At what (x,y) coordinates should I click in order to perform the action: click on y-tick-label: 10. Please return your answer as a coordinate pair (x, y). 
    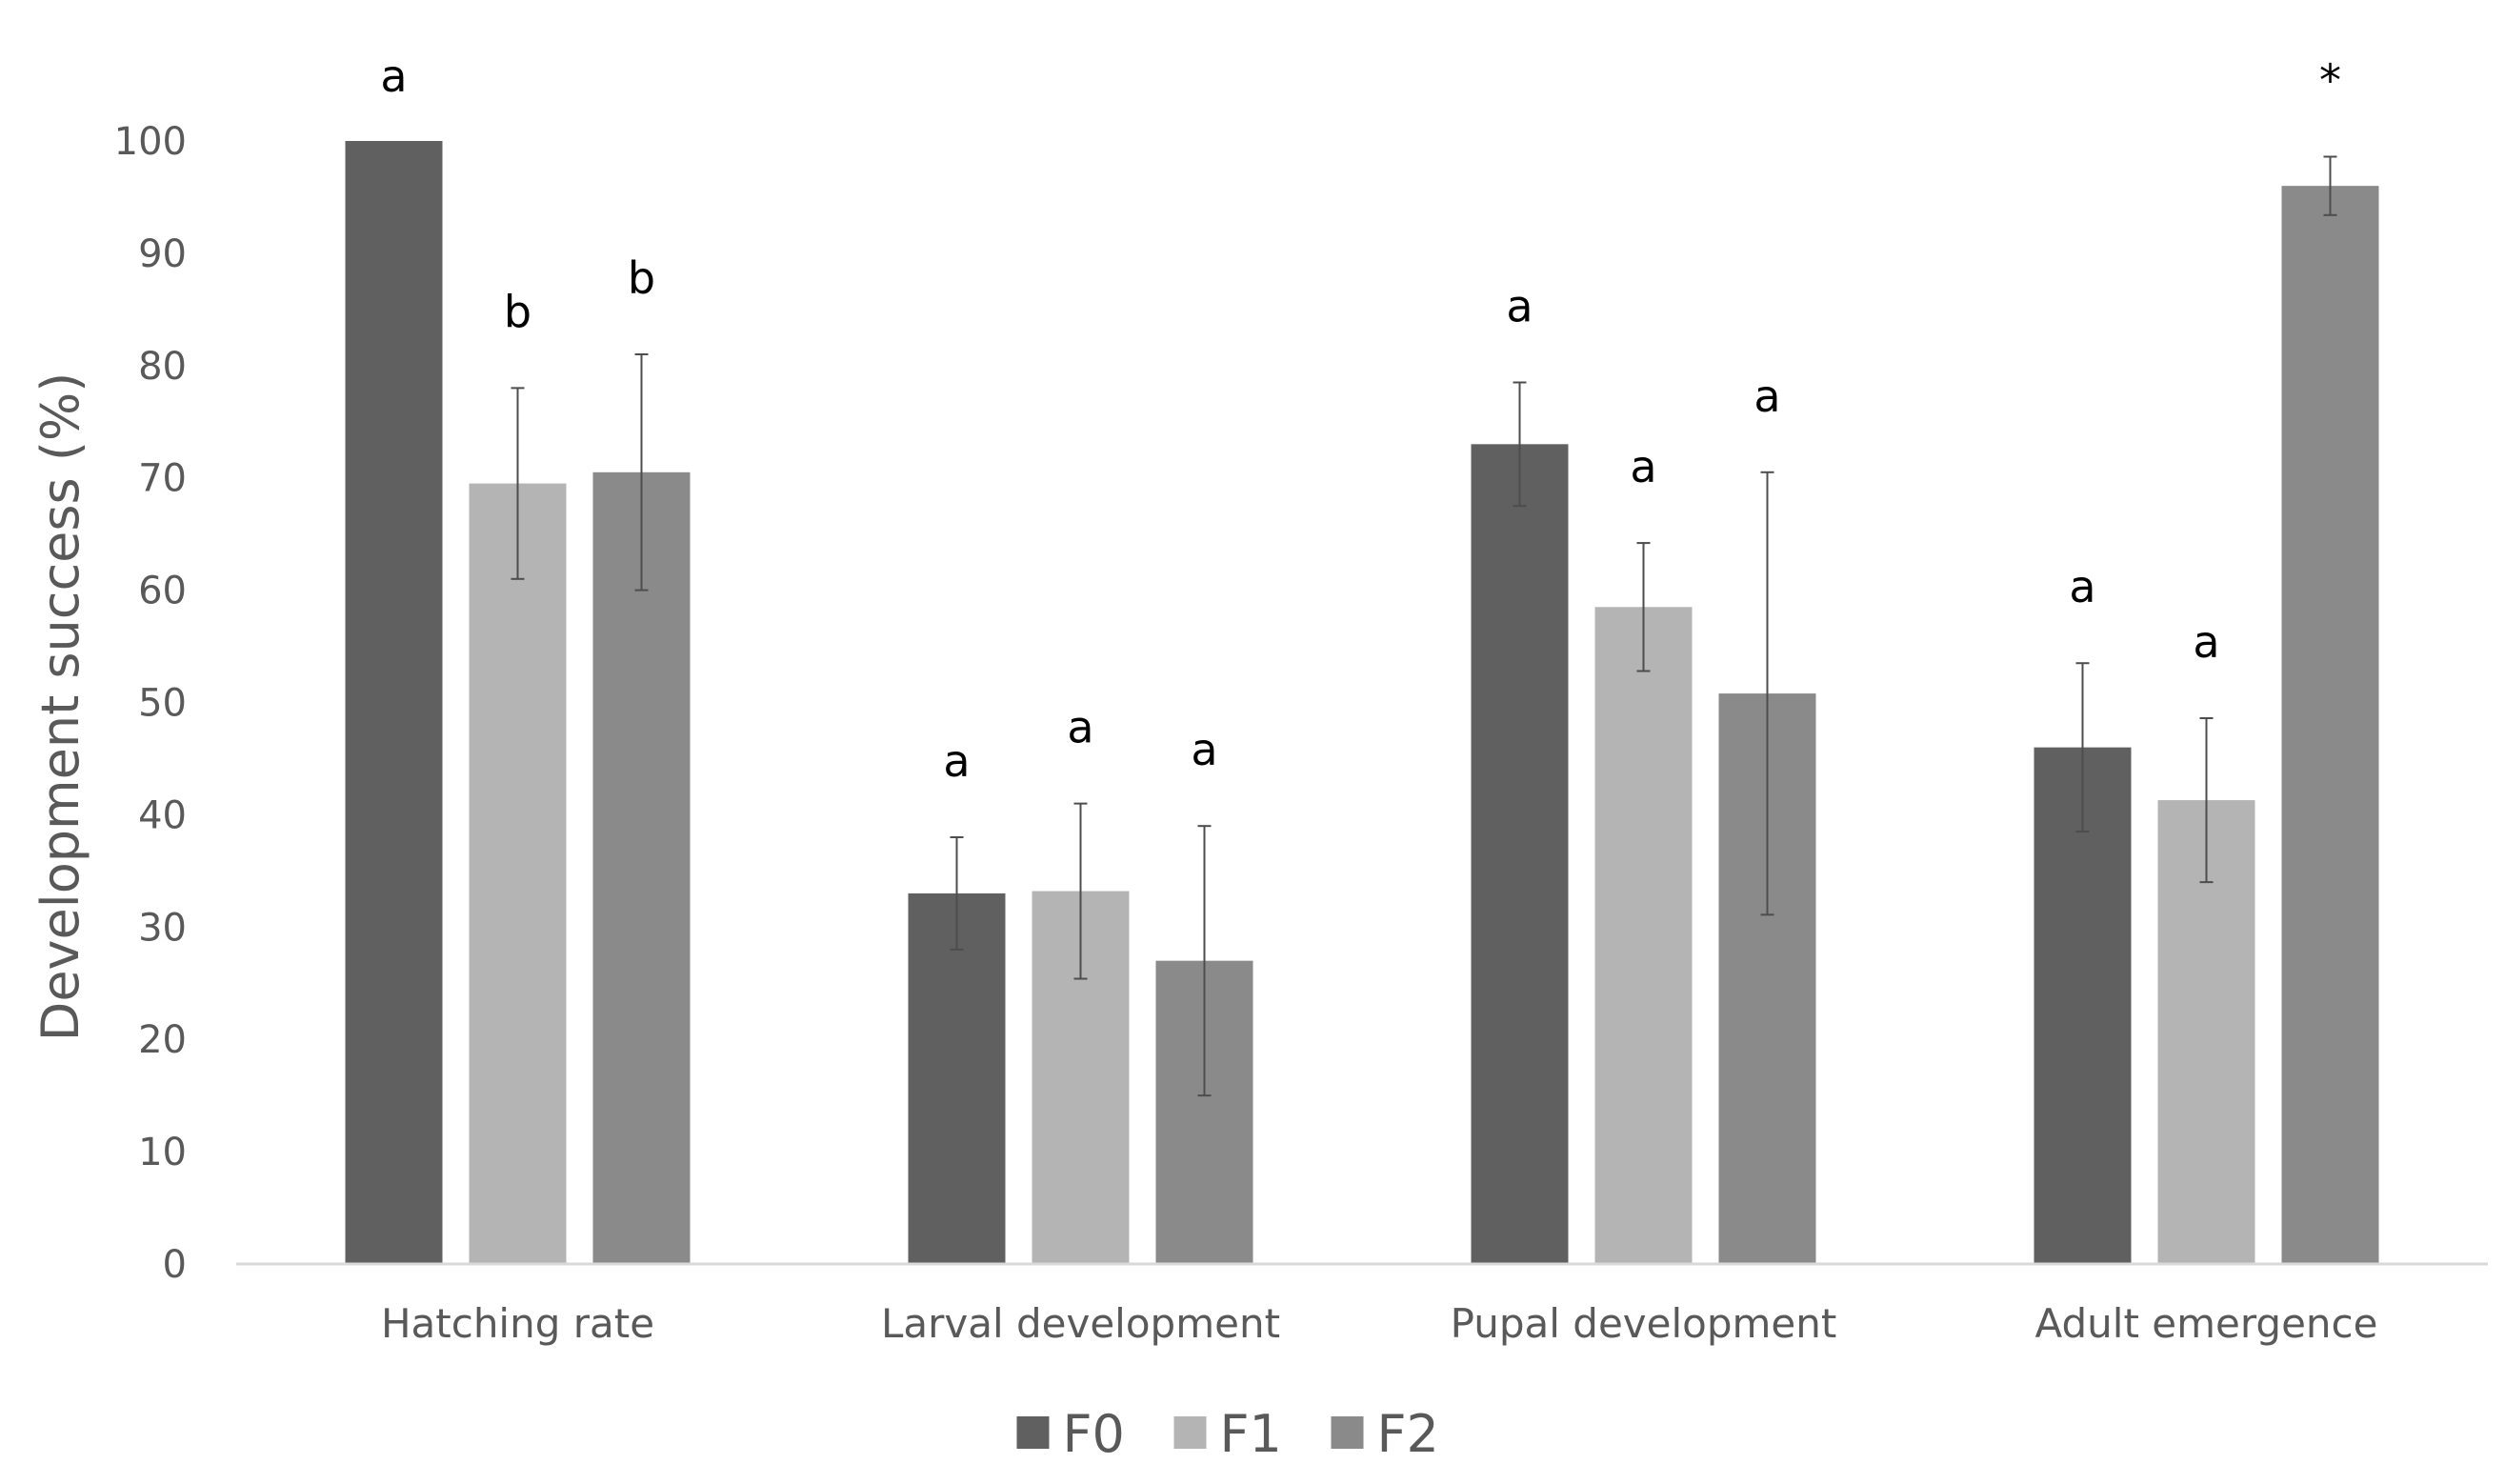
    Looking at the image, I should click on (162, 1152).